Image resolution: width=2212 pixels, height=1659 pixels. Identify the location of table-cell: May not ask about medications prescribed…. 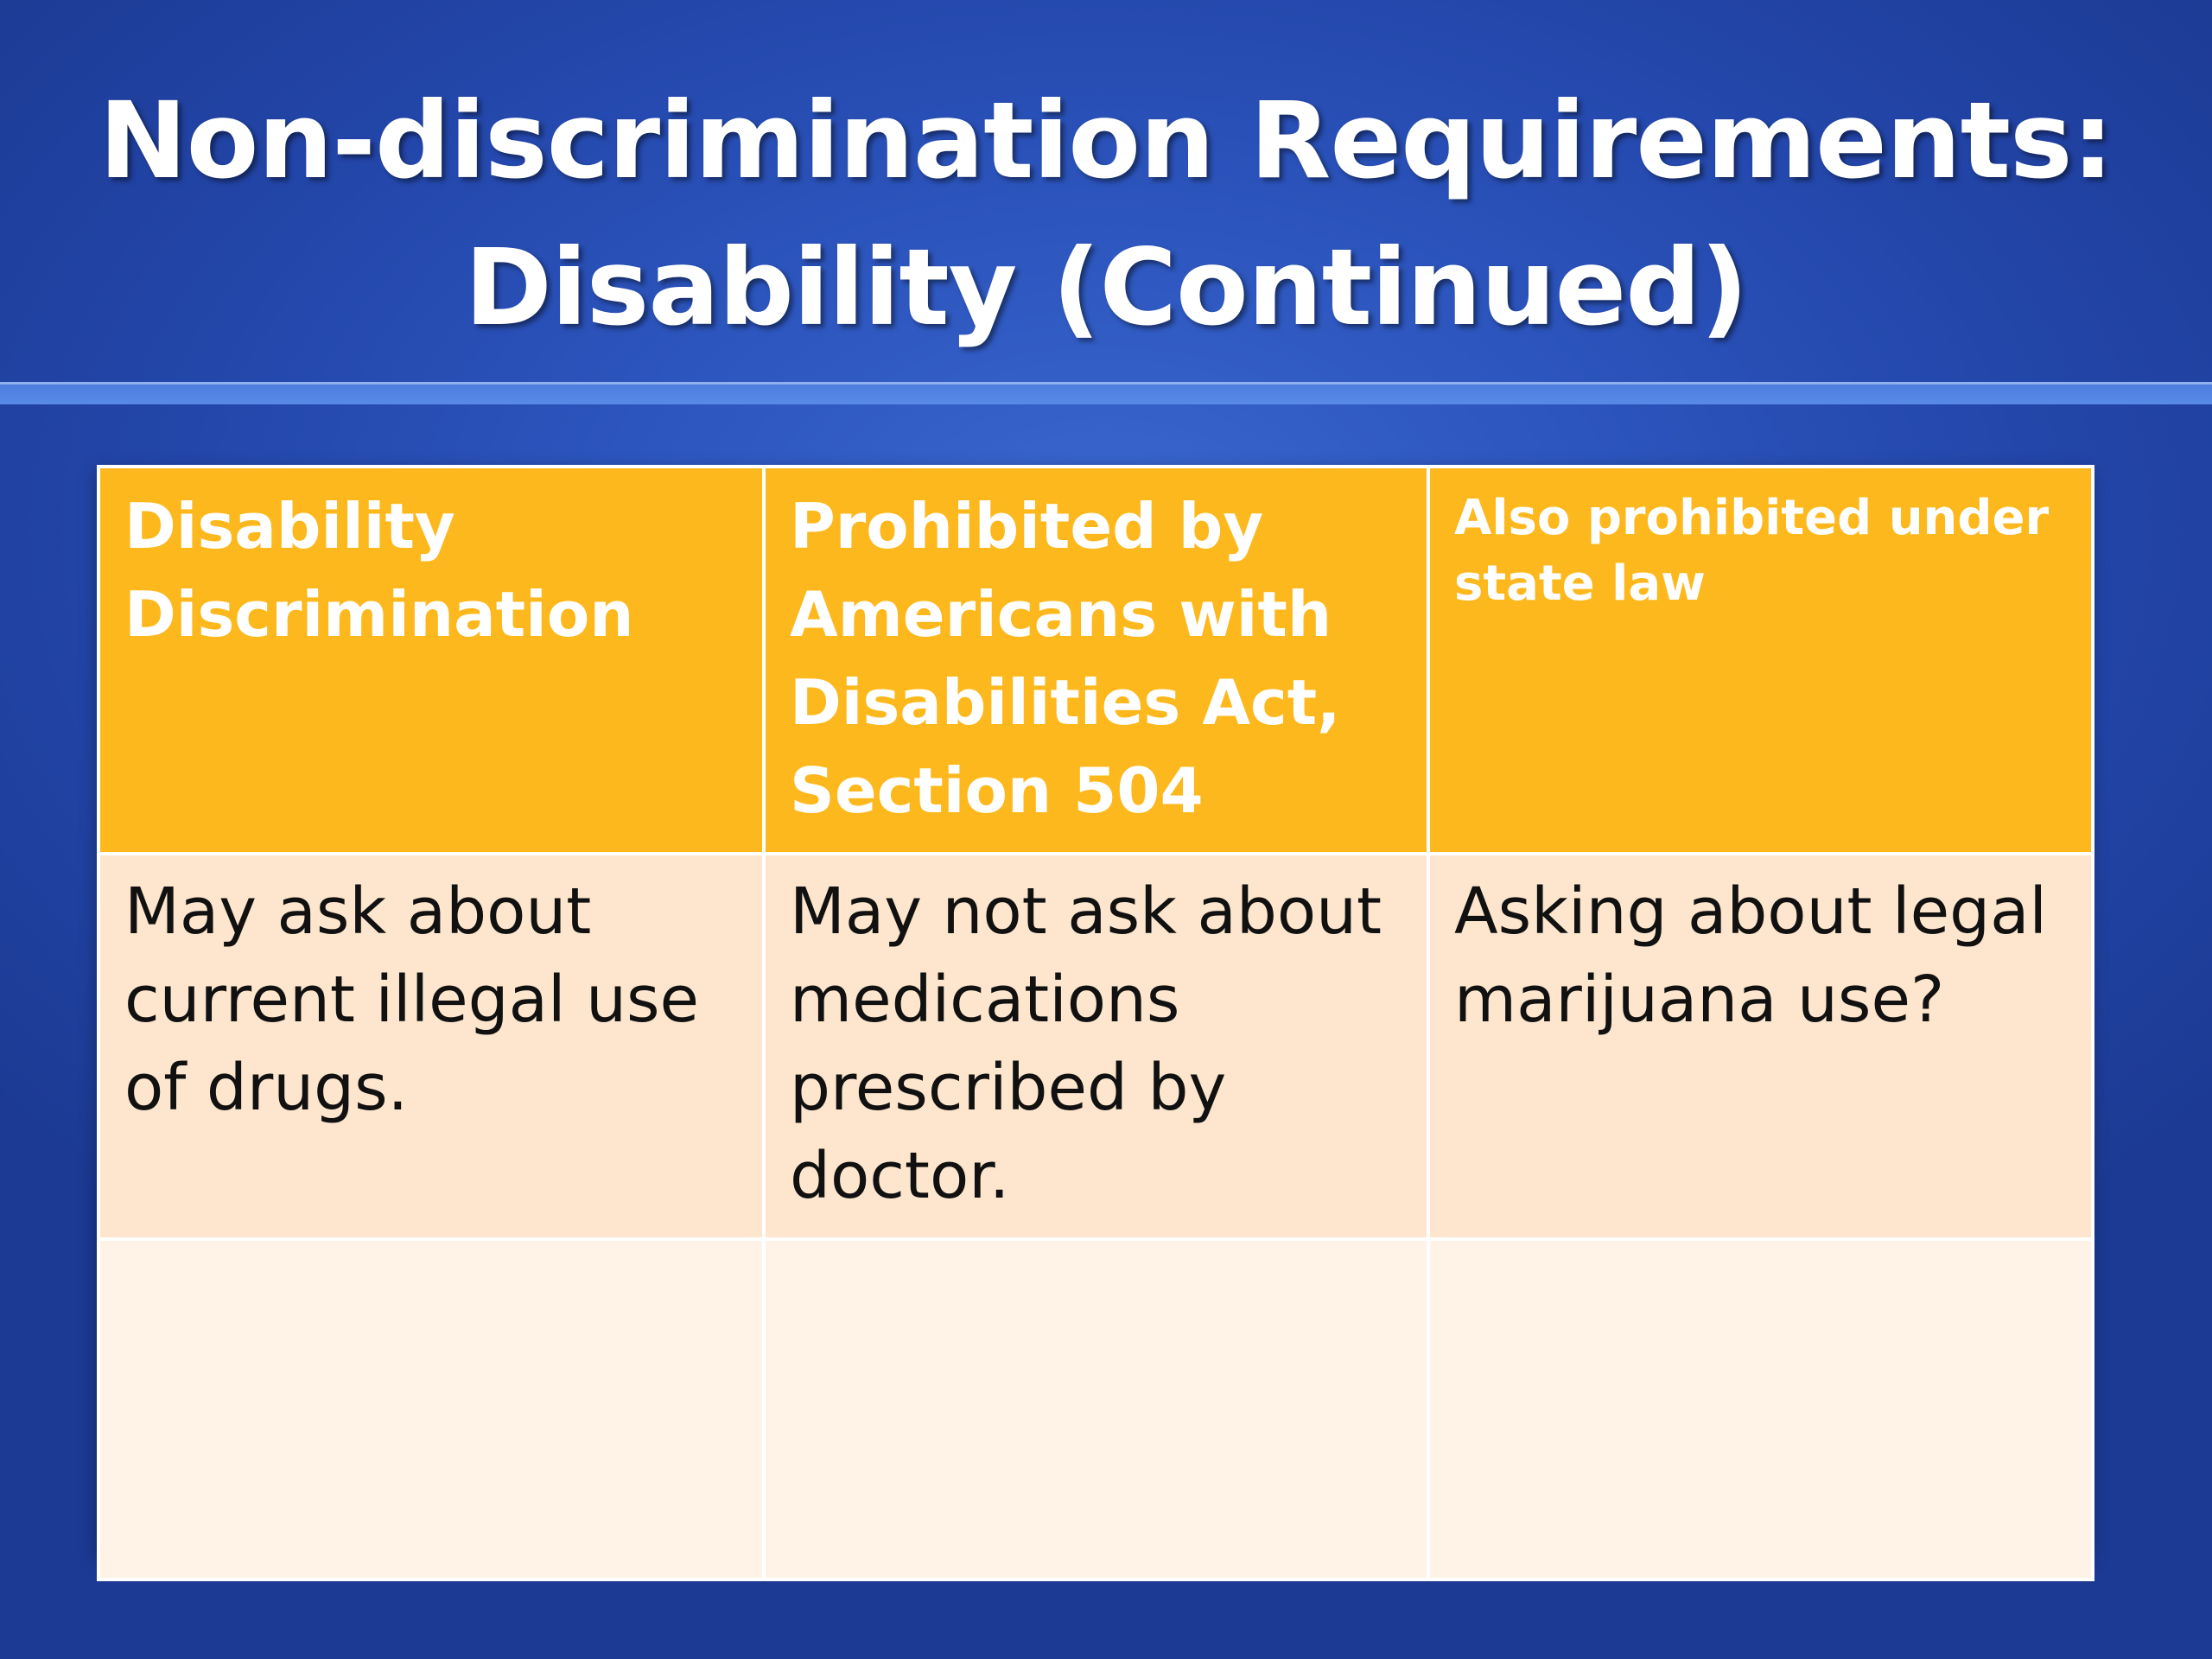
(1096, 1046).